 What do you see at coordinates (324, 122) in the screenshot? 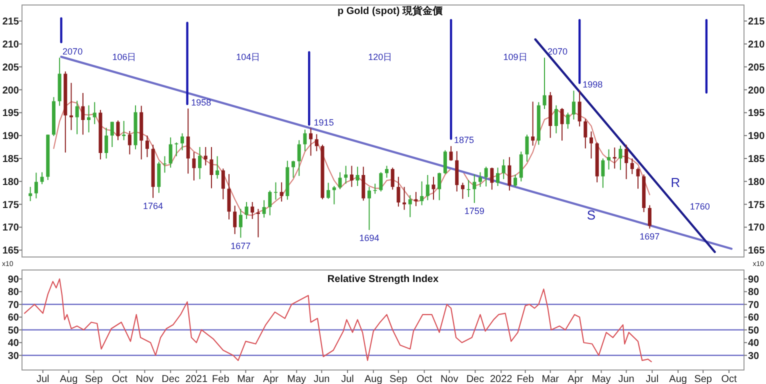
I see `annotation: 1915` at bounding box center [324, 122].